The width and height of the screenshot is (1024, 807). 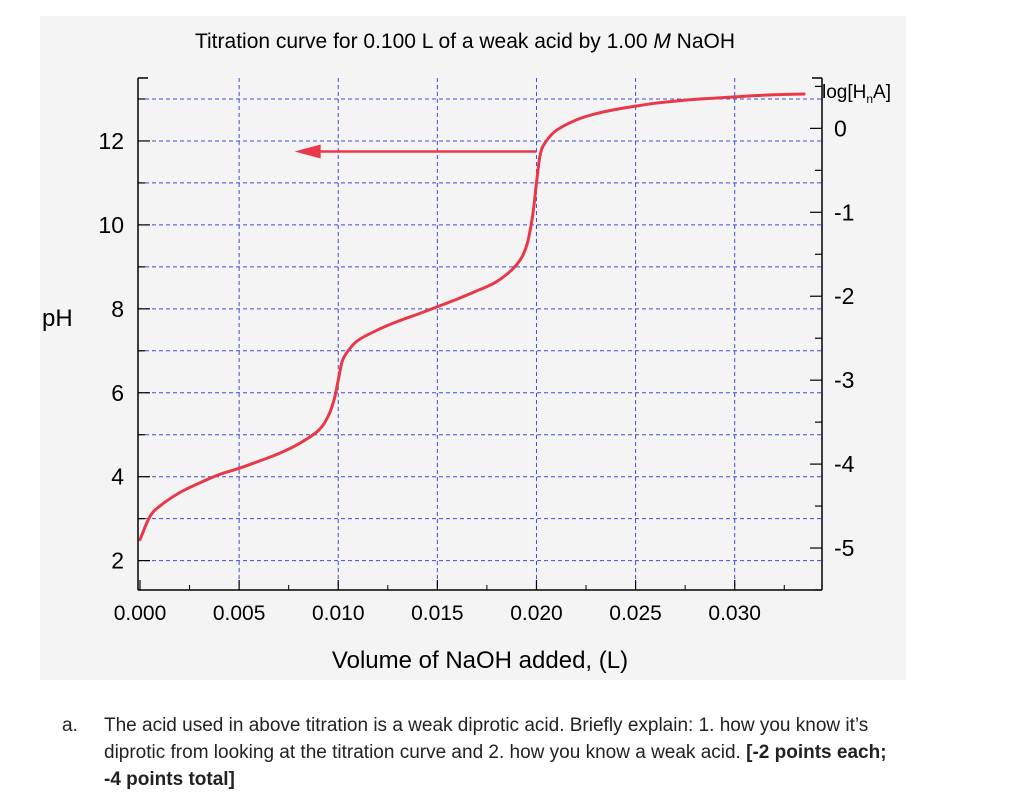 What do you see at coordinates (734, 613) in the screenshot?
I see `x-tick-label: 0.030` at bounding box center [734, 613].